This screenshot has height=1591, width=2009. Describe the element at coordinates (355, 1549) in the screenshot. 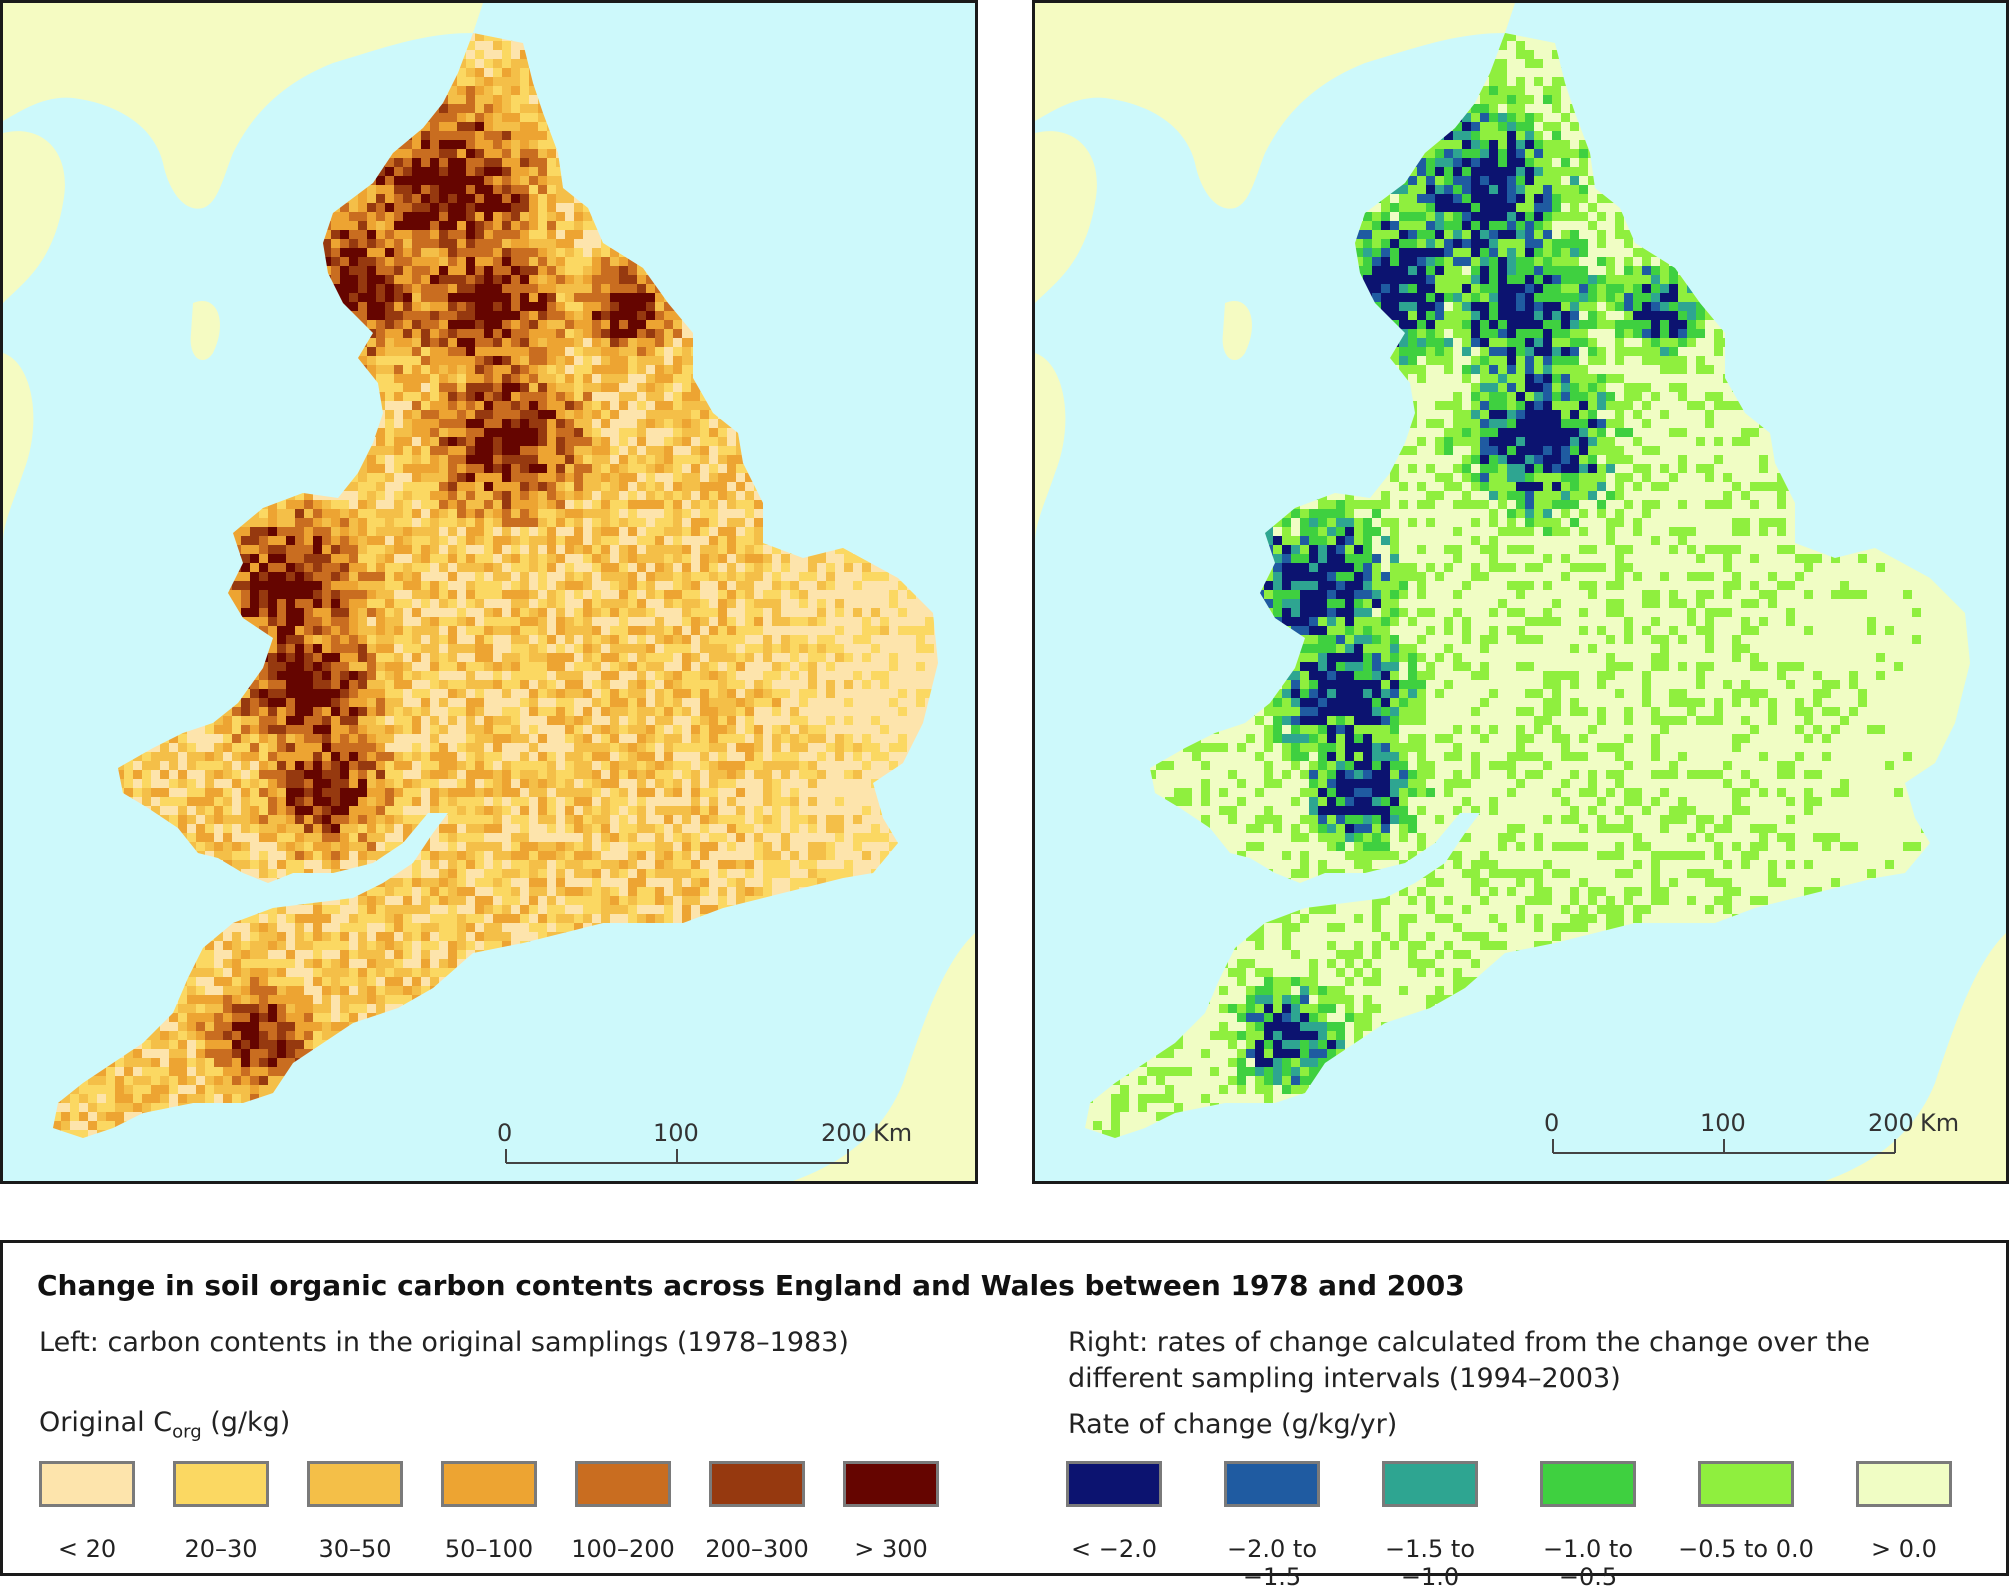

I see `carbon-class-swatch-label-2: 30–50` at that location.